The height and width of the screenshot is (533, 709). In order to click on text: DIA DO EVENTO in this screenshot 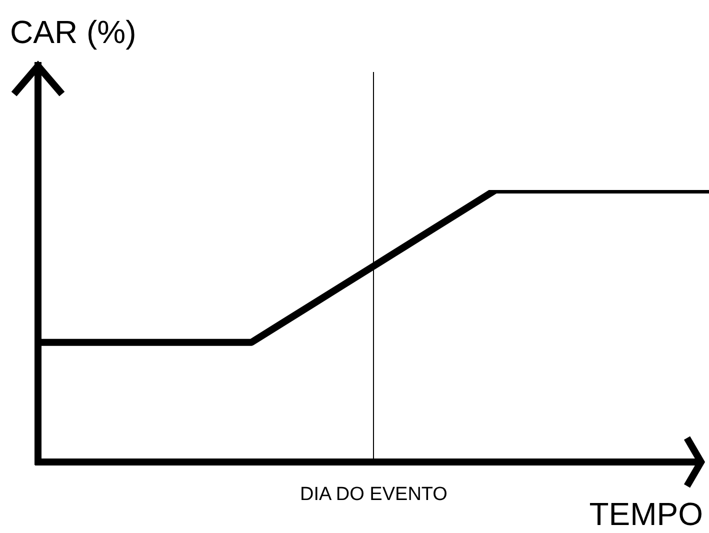, I will do `click(374, 495)`.